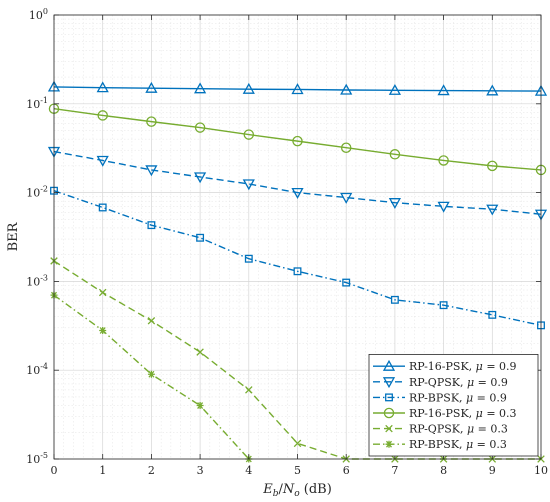  I want to click on y-axis-label: BER, so click(13, 236).